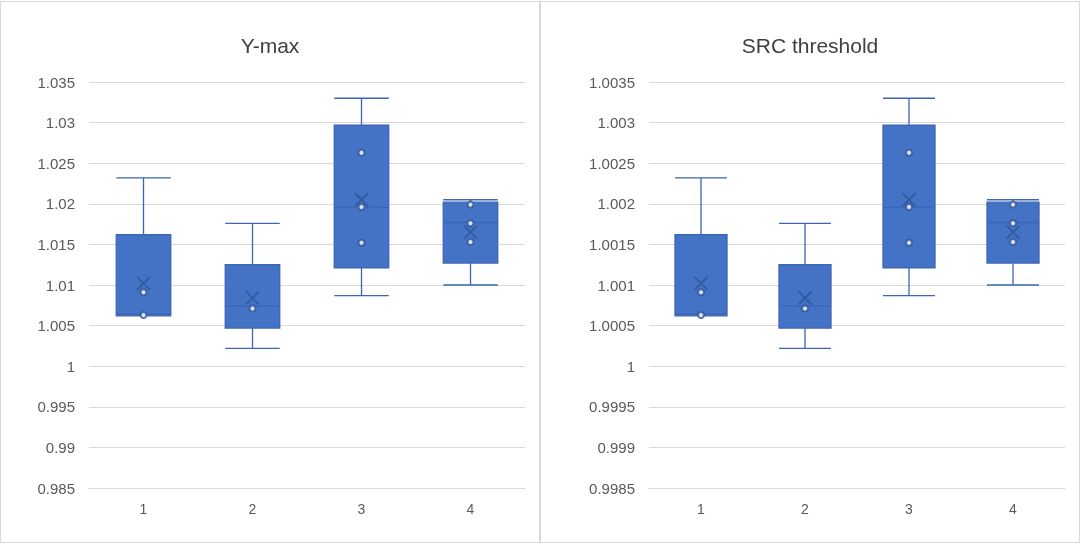 The height and width of the screenshot is (544, 1080). I want to click on y-tick-label: 1.01, so click(60, 285).